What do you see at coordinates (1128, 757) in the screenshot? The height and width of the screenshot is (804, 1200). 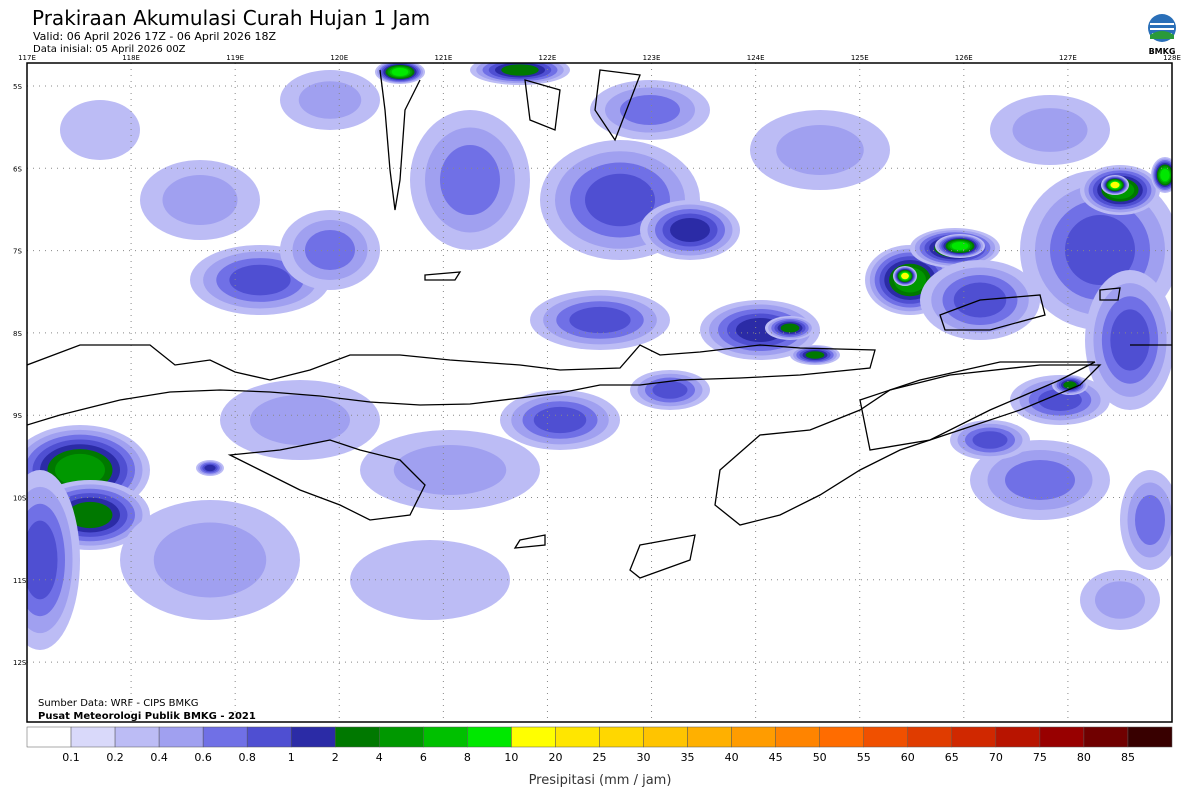 I see `colorbar-label: 85` at bounding box center [1128, 757].